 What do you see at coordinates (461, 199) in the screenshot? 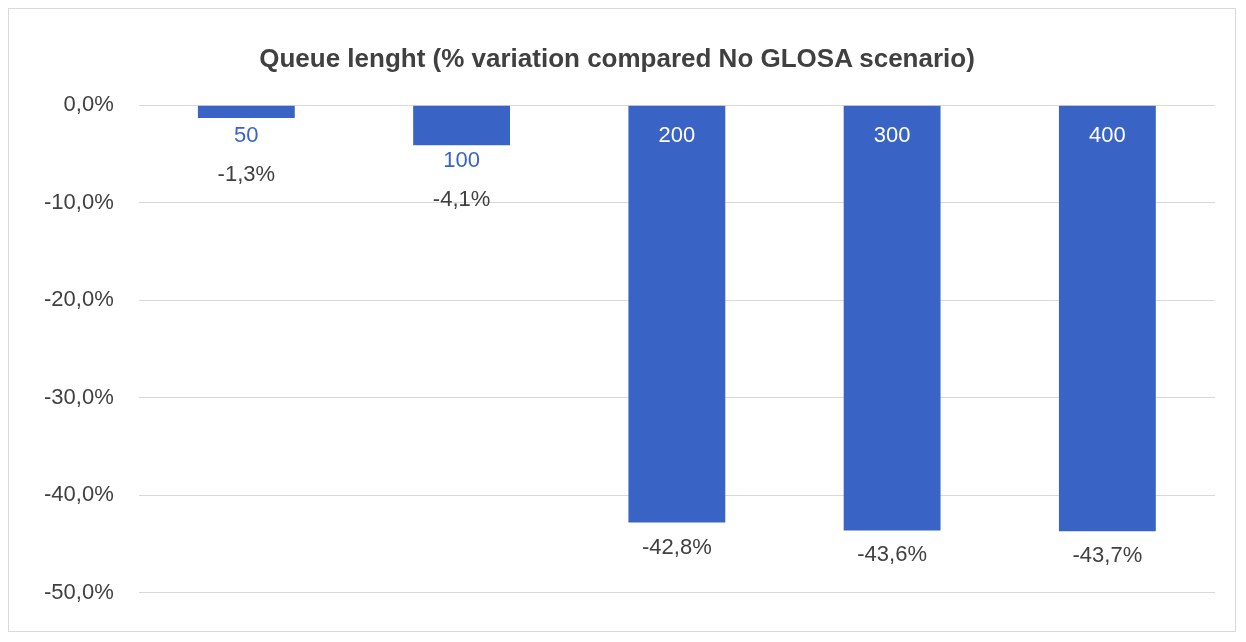
I see `data-label: -4,1%` at bounding box center [461, 199].